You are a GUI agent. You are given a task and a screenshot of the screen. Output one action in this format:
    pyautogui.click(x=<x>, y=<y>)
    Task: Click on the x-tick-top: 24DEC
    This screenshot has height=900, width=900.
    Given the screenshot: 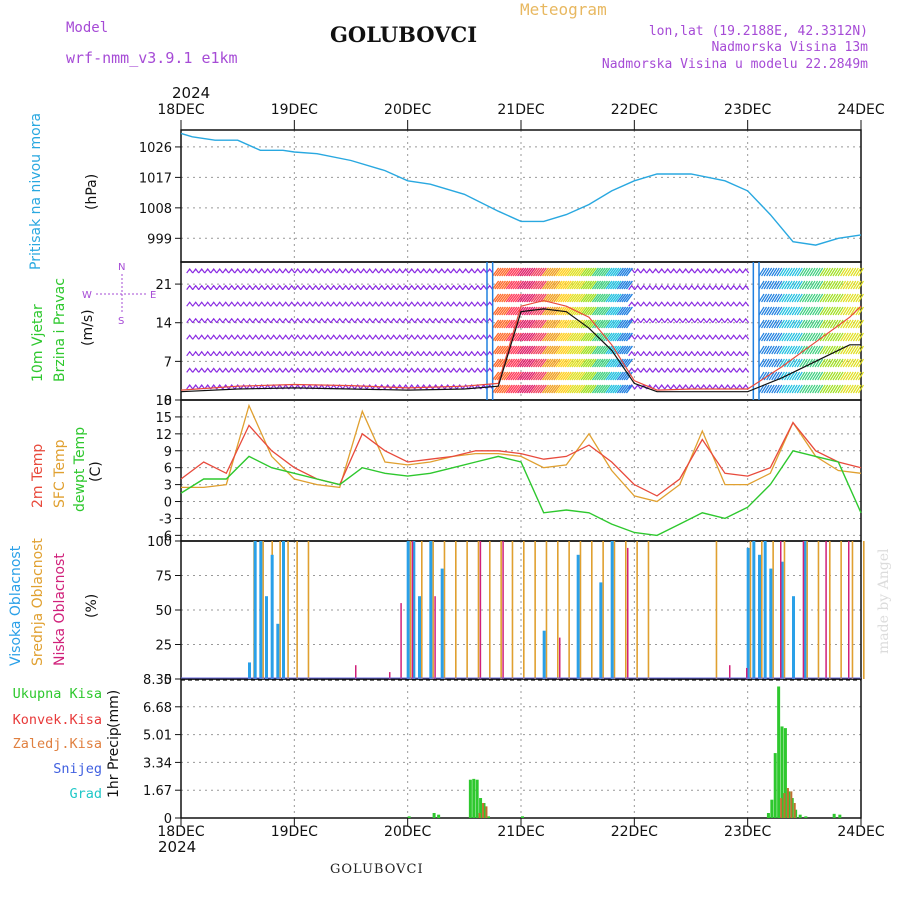 What is the action you would take?
    pyautogui.click(x=860, y=110)
    